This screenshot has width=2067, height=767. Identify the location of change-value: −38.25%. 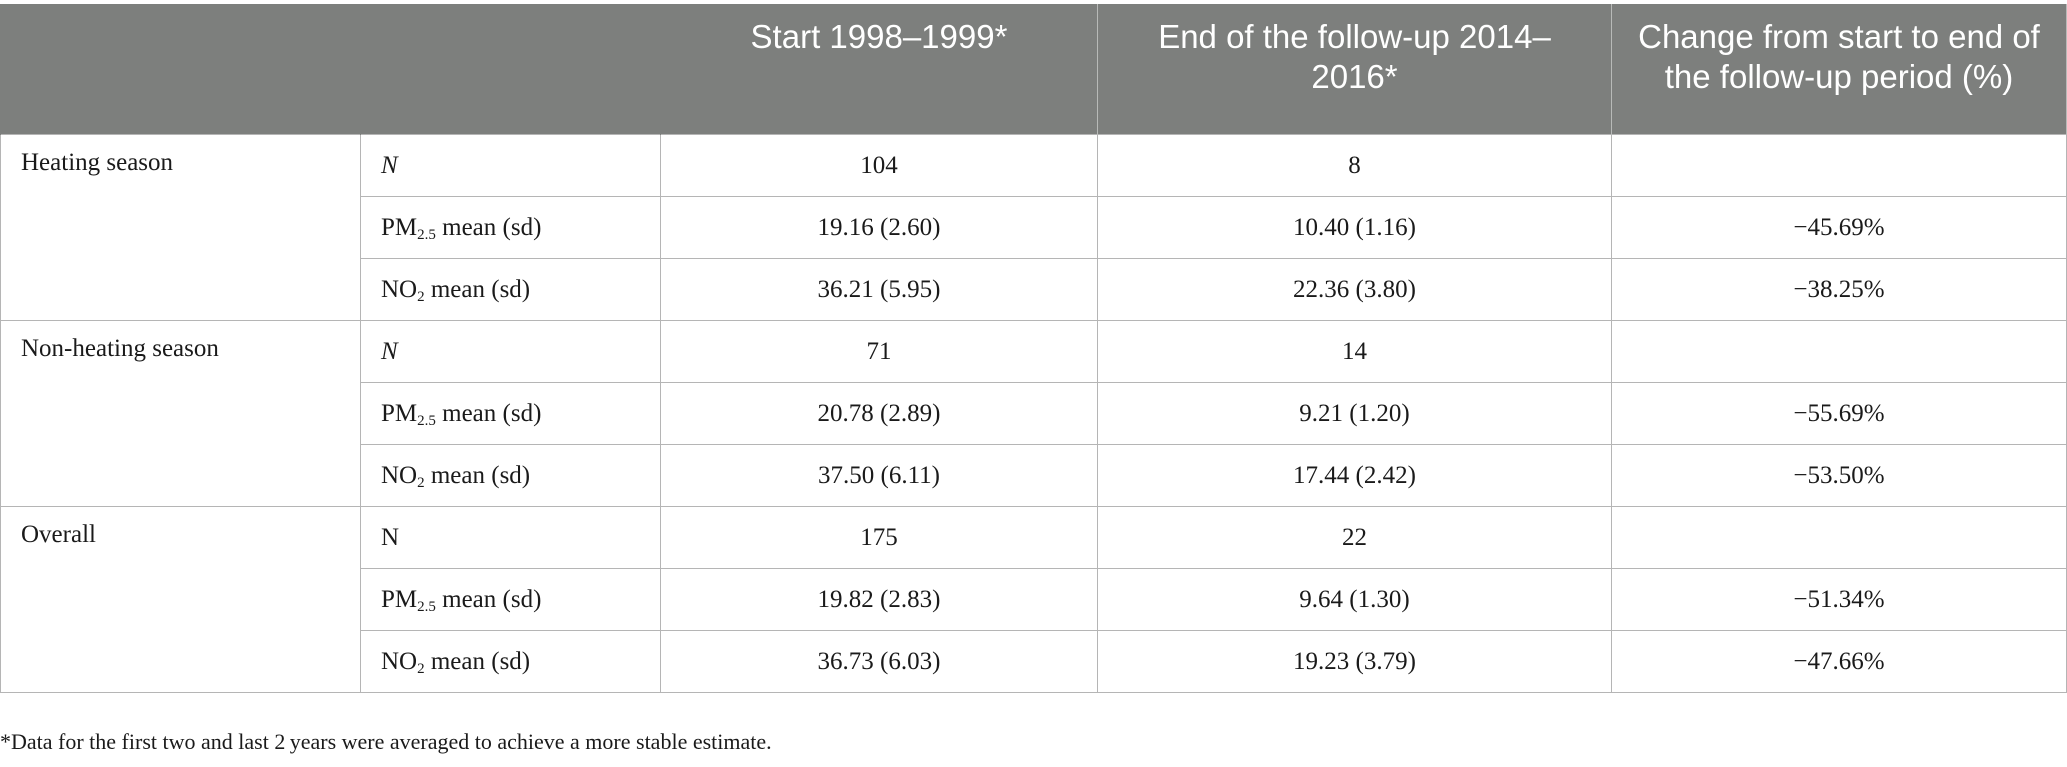
(1839, 289).